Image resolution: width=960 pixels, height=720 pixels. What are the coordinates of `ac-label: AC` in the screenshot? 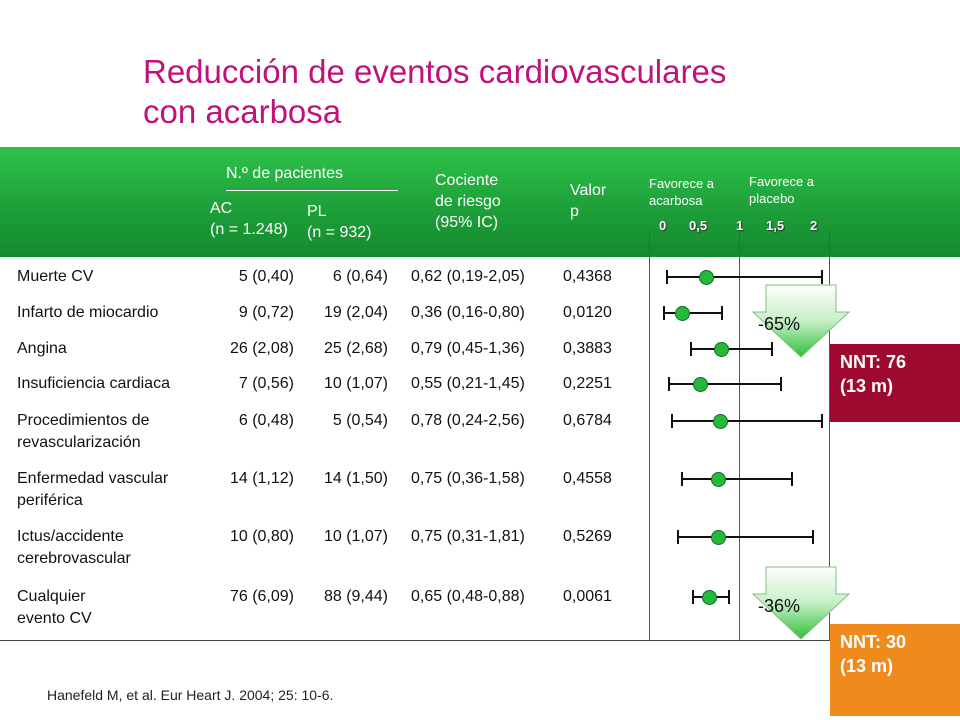 It's located at (221, 208).